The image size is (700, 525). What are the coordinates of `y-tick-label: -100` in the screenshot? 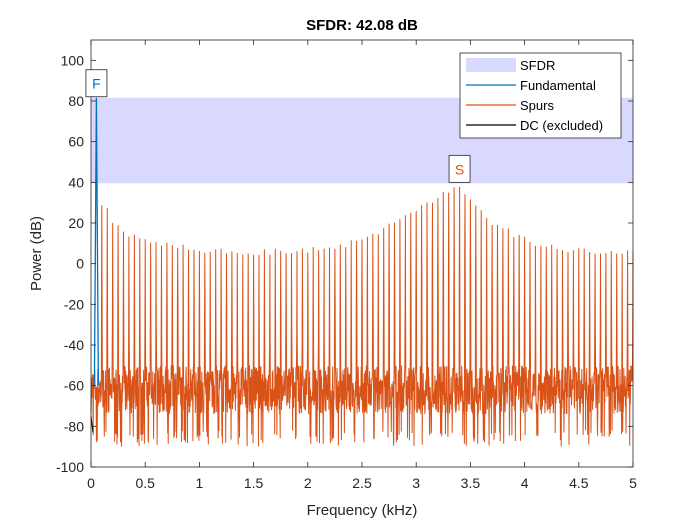 It's located at (70, 467).